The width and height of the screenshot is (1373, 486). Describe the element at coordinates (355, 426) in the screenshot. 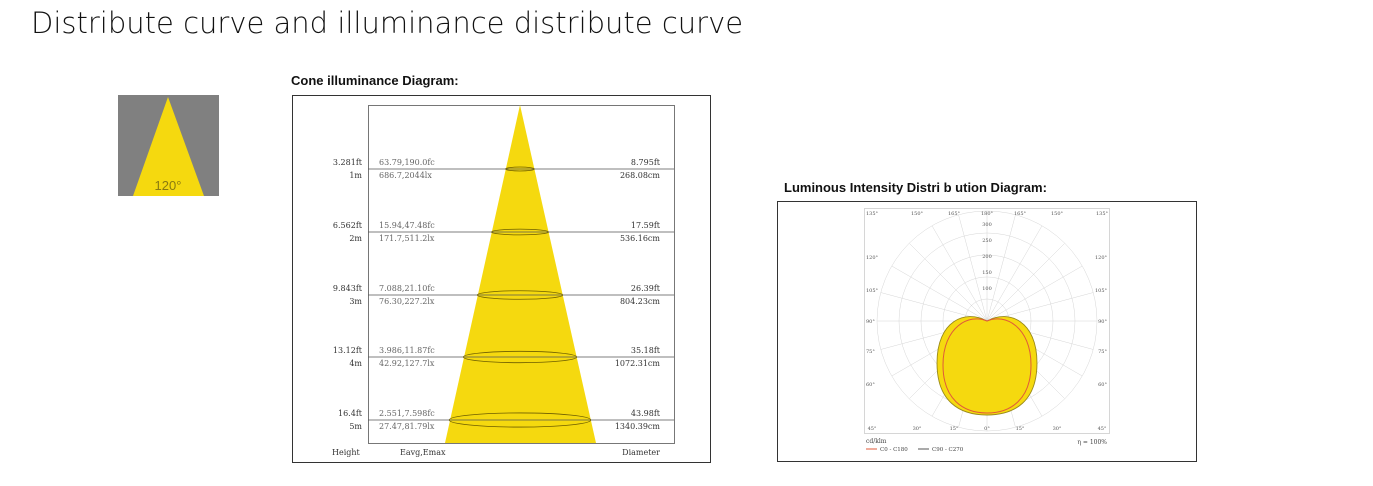

I see `height-m-label: 5m` at that location.